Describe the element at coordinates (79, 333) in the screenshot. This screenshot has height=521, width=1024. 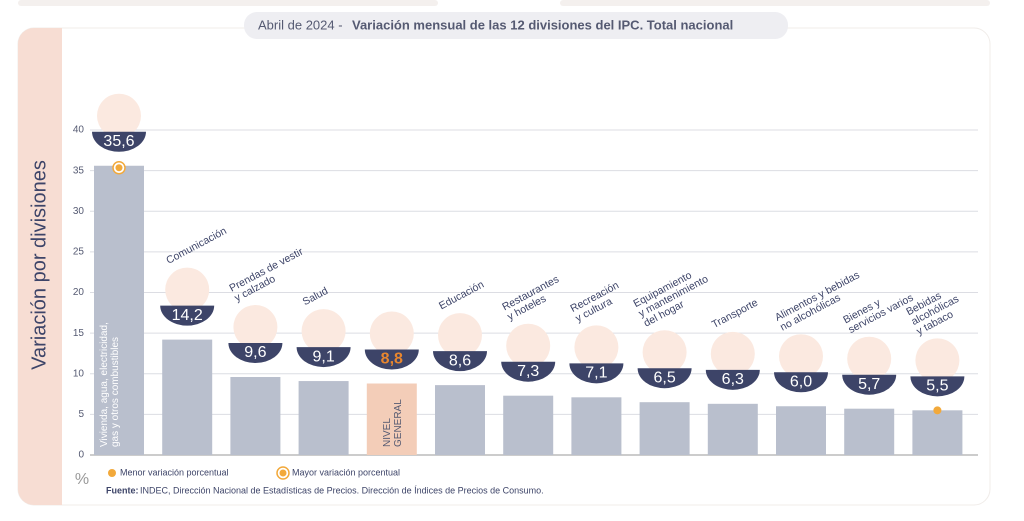
I see `y-tick-label: 15` at that location.